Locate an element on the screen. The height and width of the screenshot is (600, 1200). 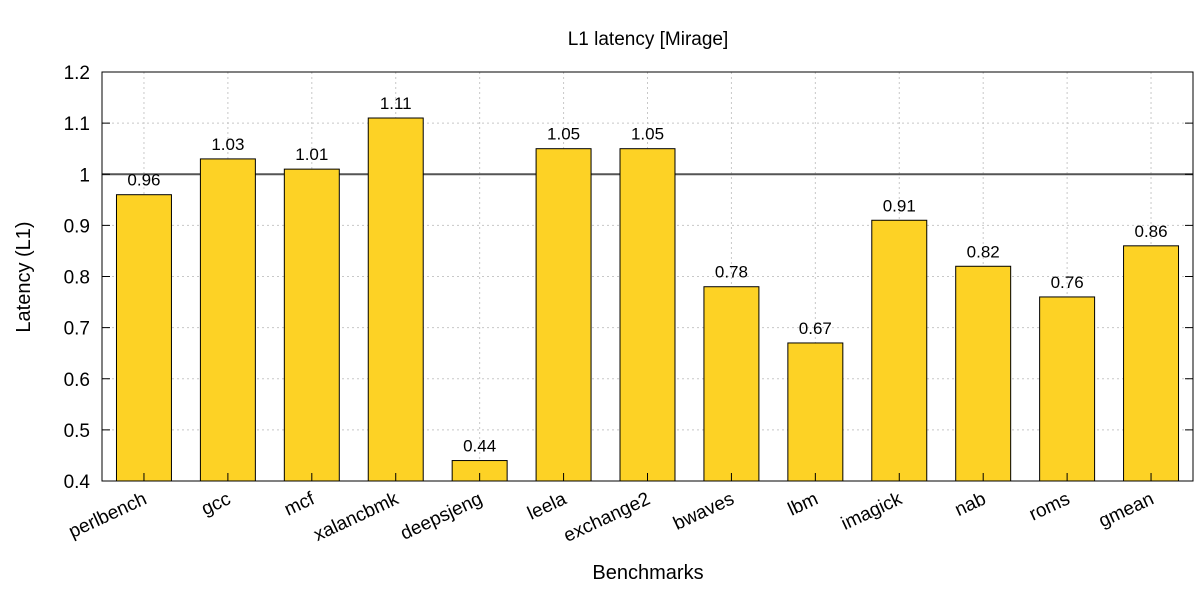
data-label: 1.11 is located at coordinates (396, 103).